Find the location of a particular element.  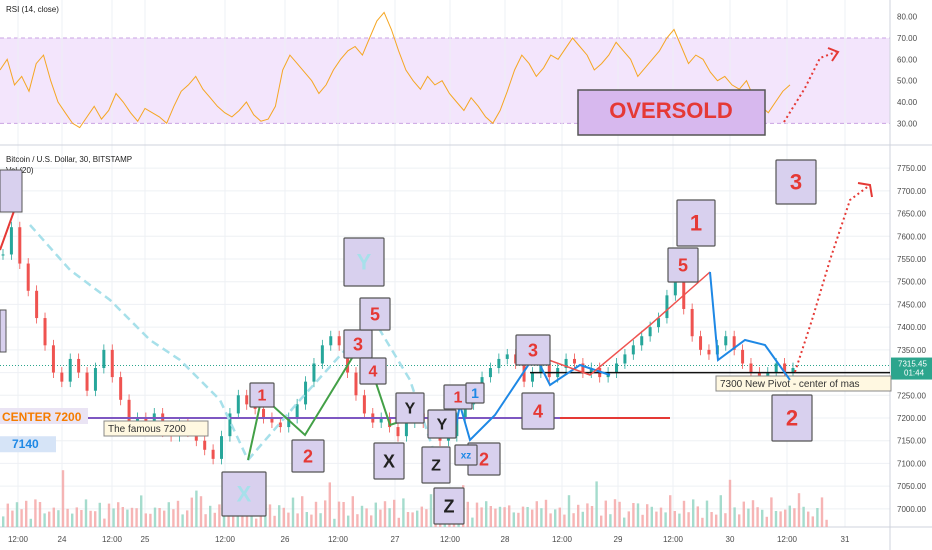

blue-correction is located at coordinates (750, 326).